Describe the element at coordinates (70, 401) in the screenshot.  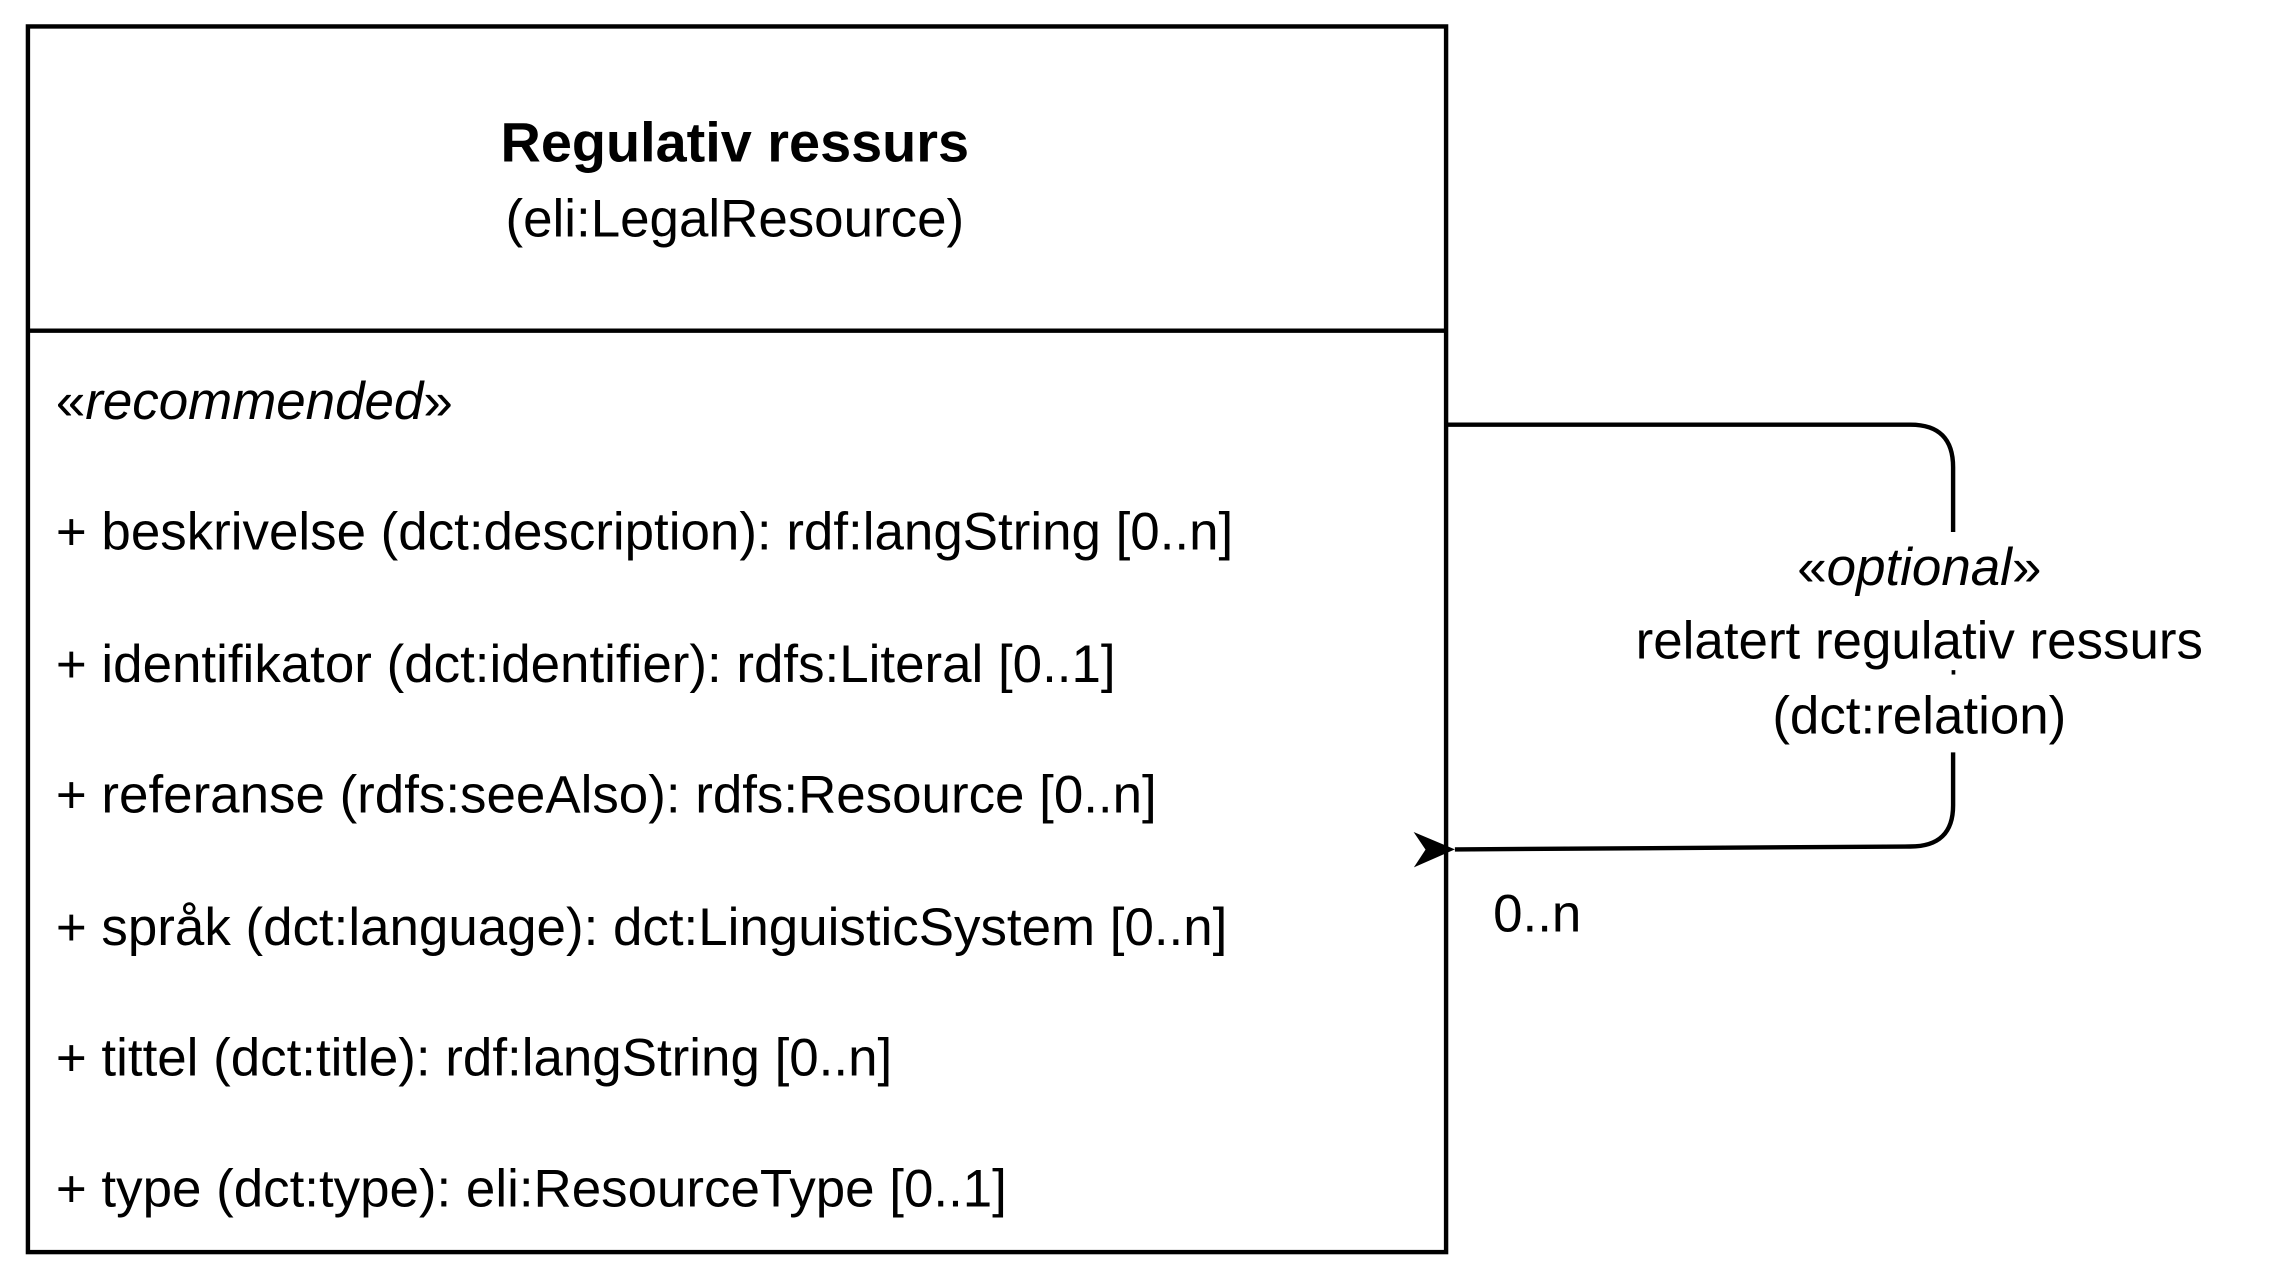
I see `stereotype-open: «` at that location.